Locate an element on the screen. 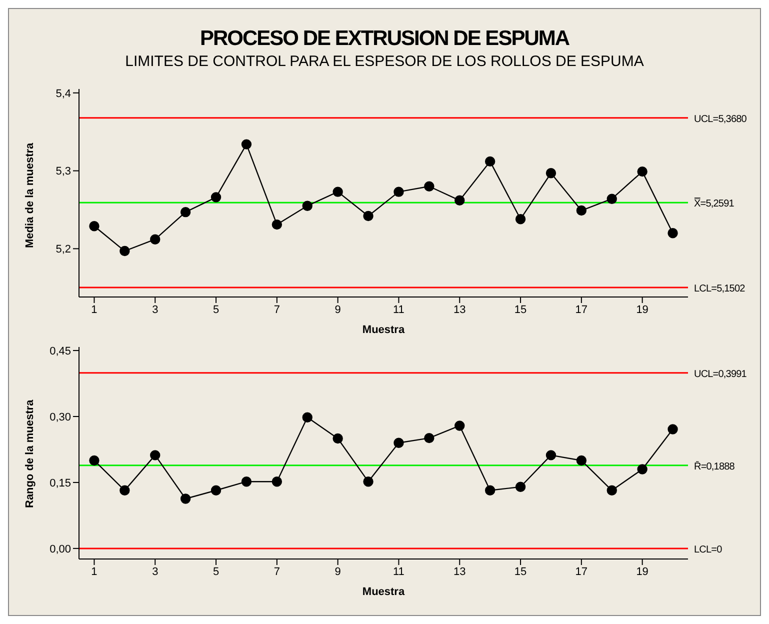 This screenshot has width=769, height=624. y-tick-label: 0,45 is located at coordinates (60, 351).